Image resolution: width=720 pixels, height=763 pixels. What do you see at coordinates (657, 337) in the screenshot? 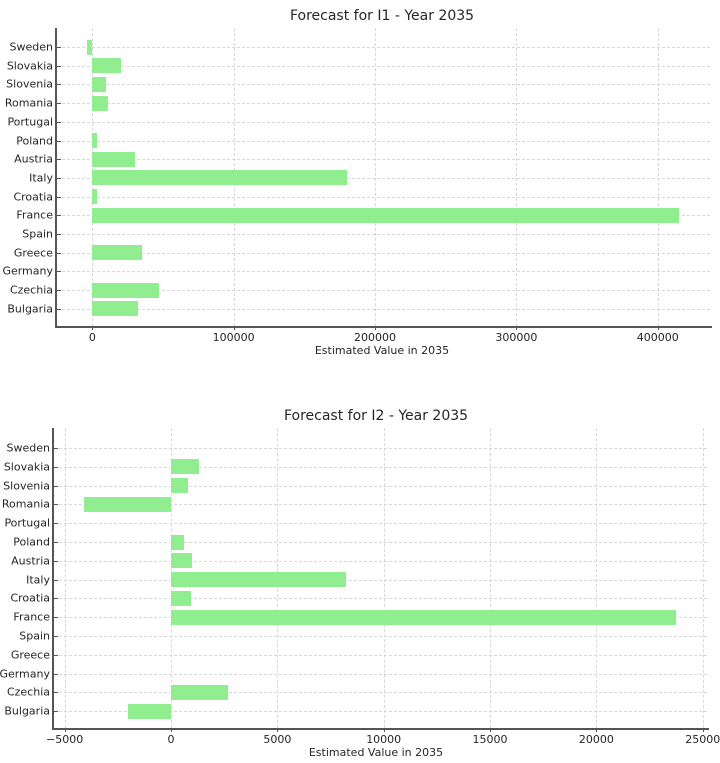
I see `x-tick-label: 400000` at bounding box center [657, 337].